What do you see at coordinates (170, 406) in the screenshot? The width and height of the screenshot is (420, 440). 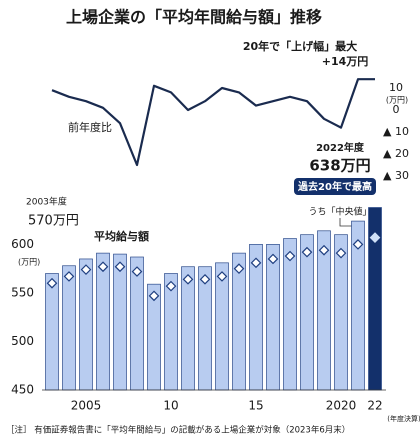 I see `x-tick-label: 10` at bounding box center [170, 406].